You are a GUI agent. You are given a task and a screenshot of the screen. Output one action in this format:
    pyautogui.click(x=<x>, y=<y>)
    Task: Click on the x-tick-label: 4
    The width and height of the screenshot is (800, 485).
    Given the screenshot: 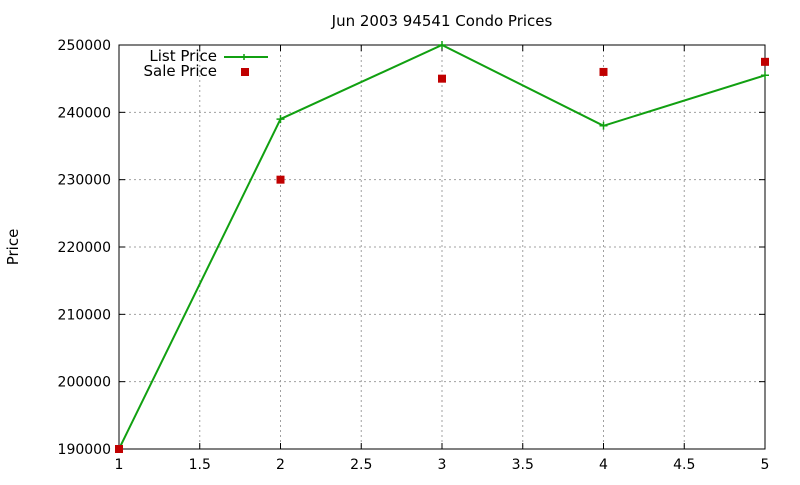 What is the action you would take?
    pyautogui.click(x=603, y=465)
    